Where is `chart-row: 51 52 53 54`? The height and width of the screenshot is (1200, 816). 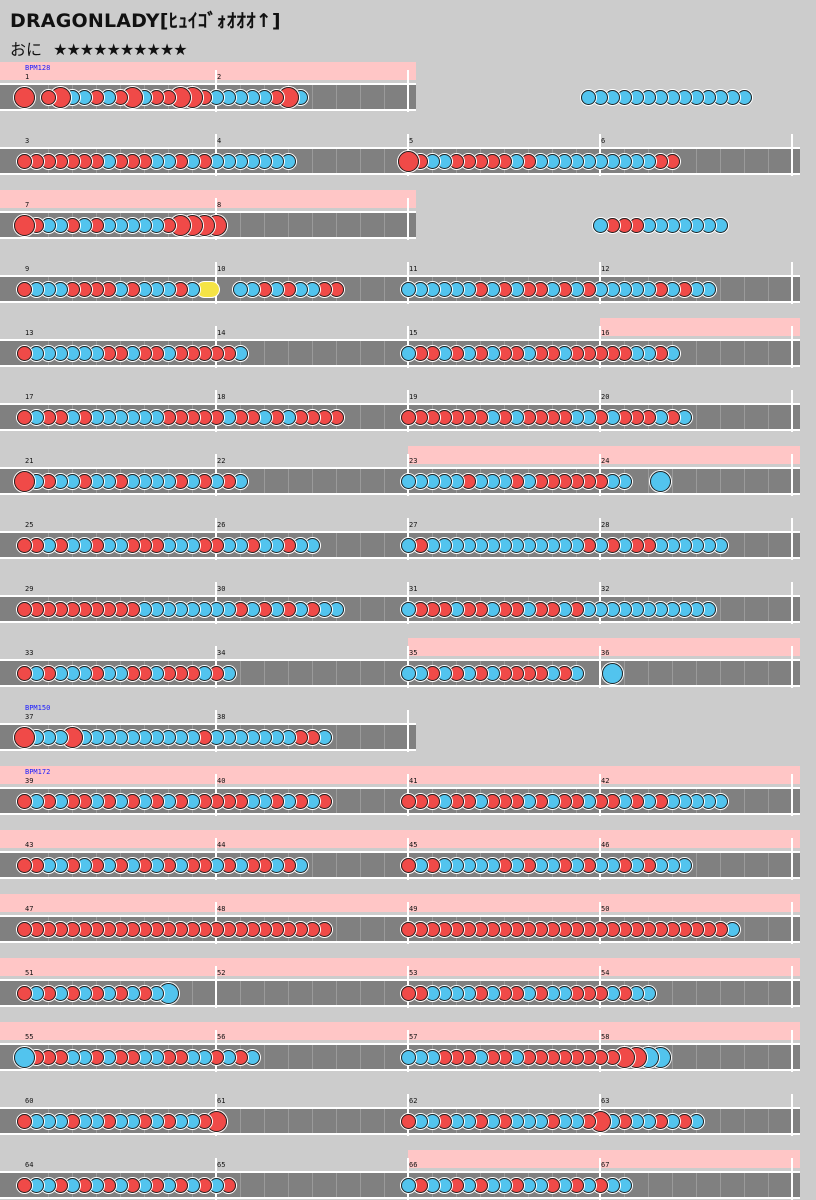
chart-row: 51 52 53 54 is located at coordinates (408, 983).